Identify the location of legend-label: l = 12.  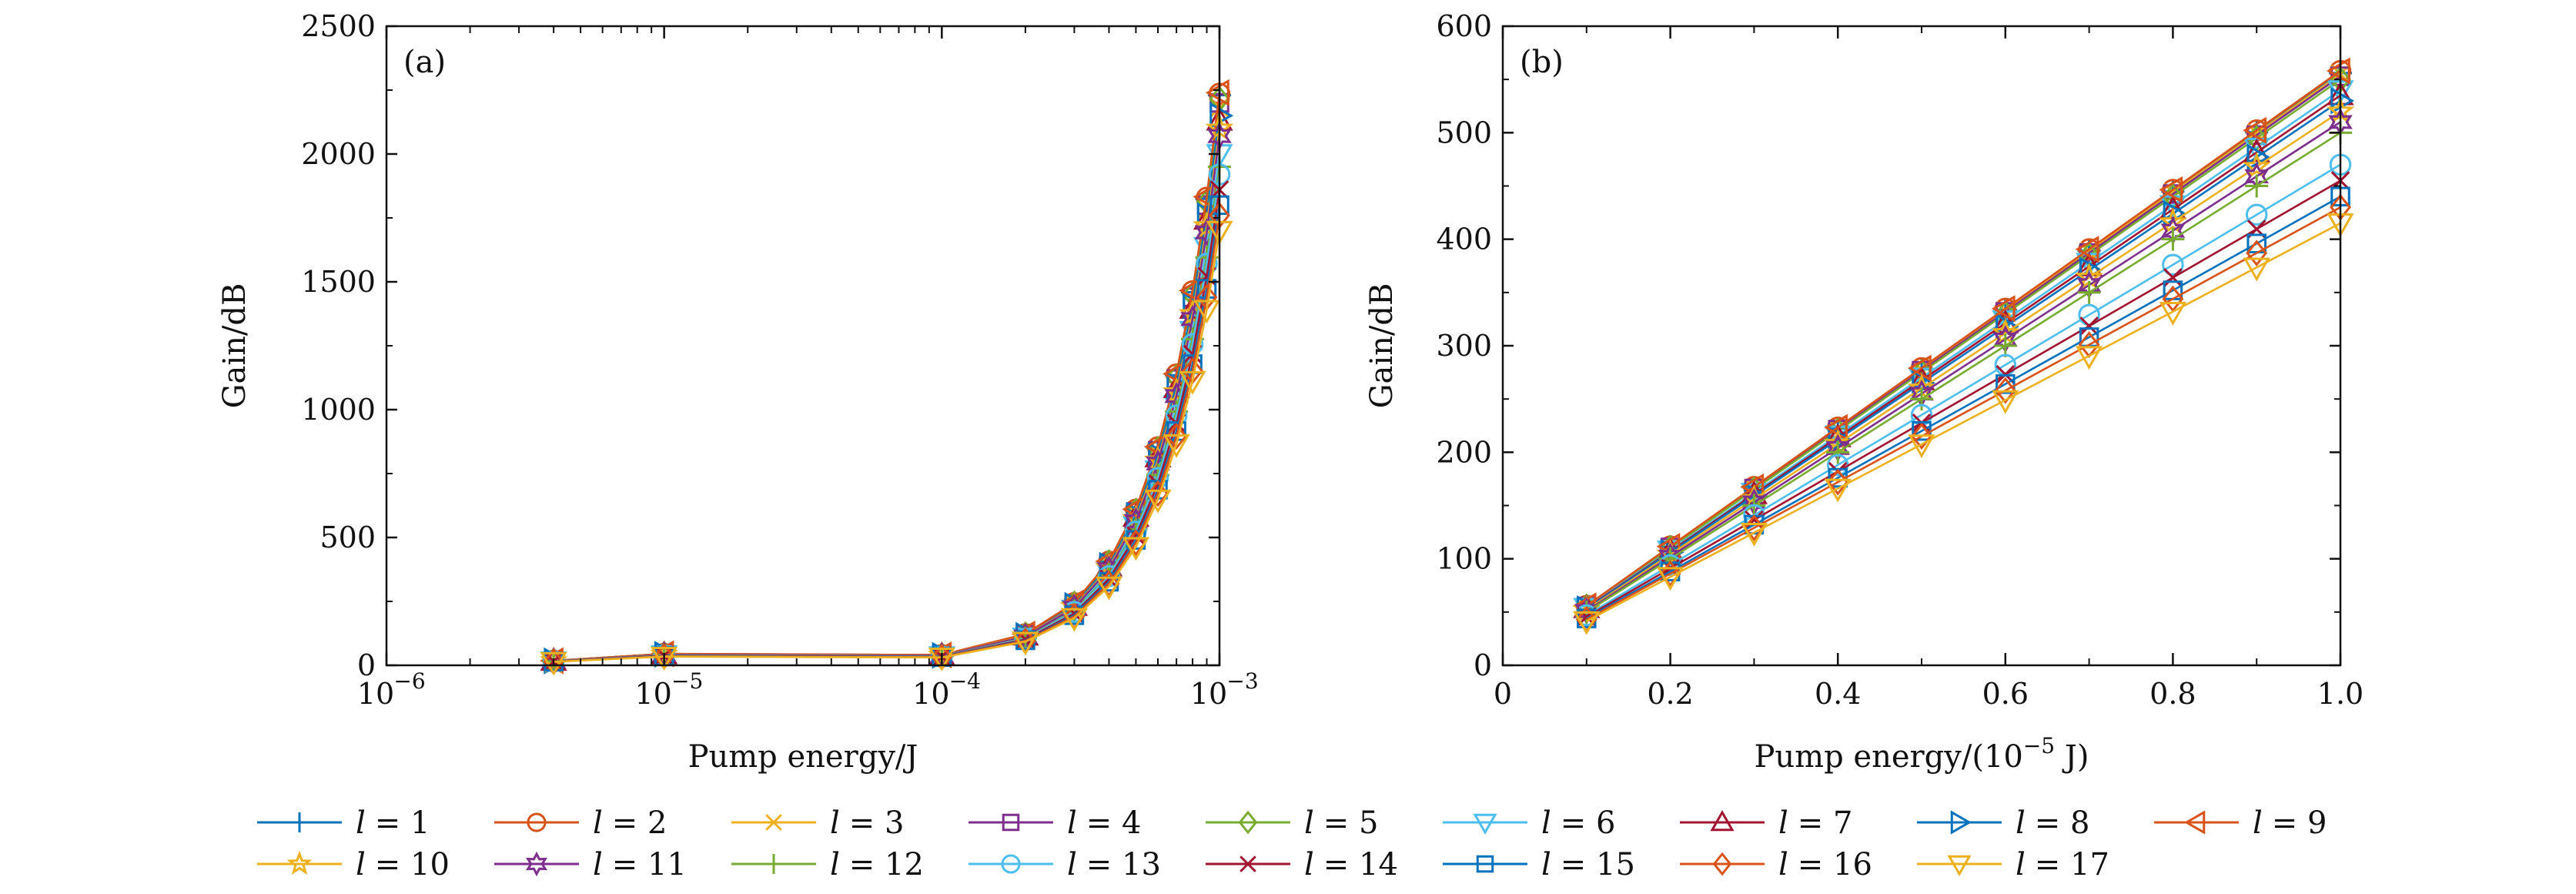
(877, 864).